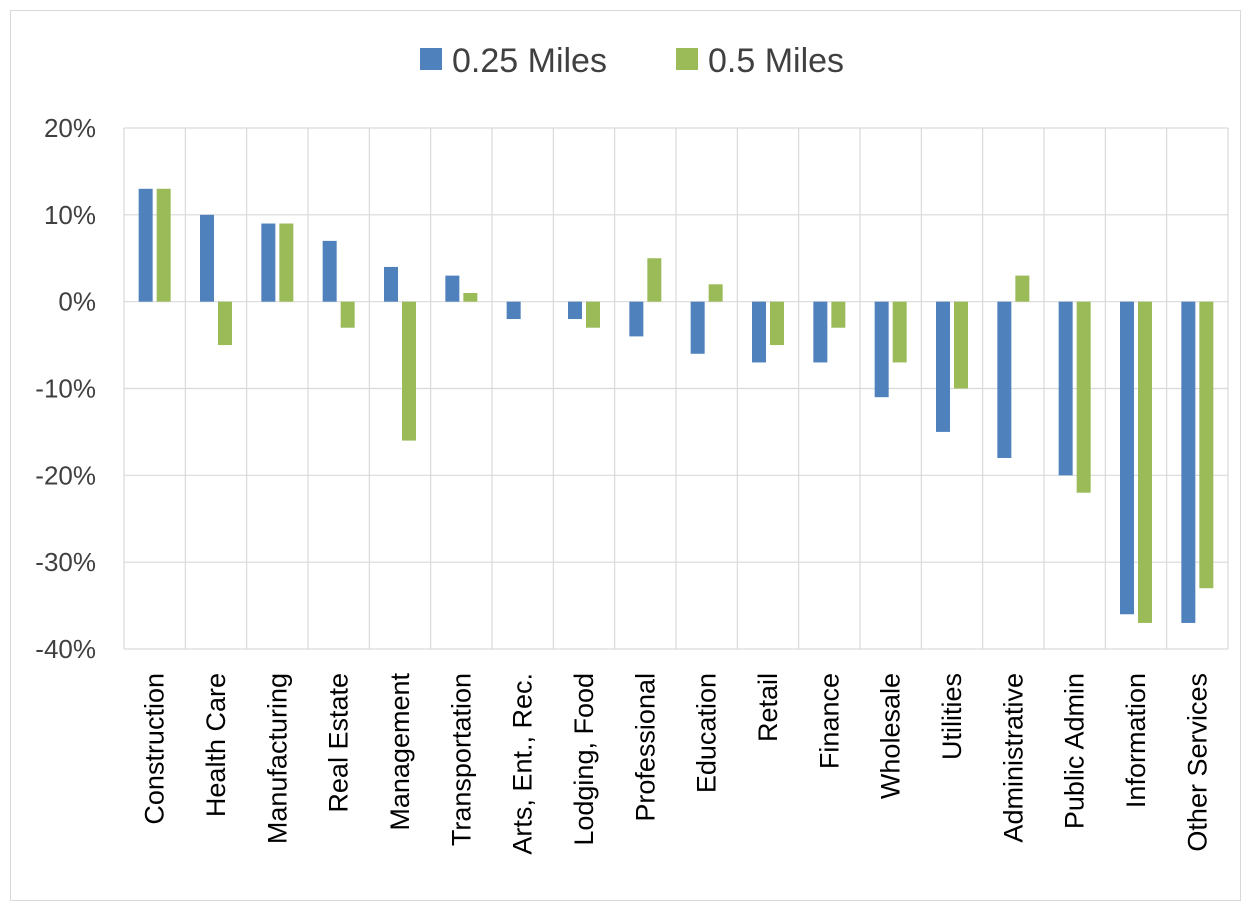 This screenshot has width=1251, height=911. I want to click on category-label: Health Care, so click(216, 745).